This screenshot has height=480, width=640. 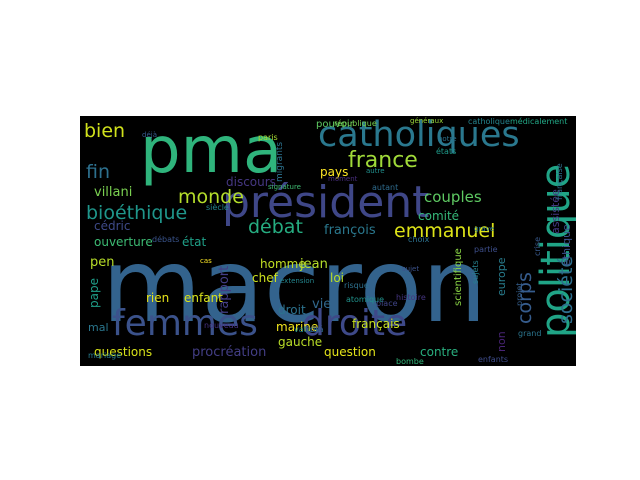 I want to click on cloud-word: femmes, so click(x=185, y=323).